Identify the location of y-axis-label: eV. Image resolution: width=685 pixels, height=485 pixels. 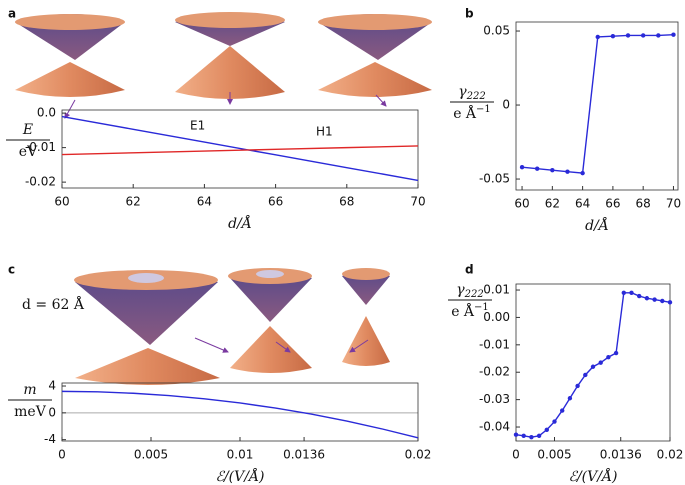
(28, 152).